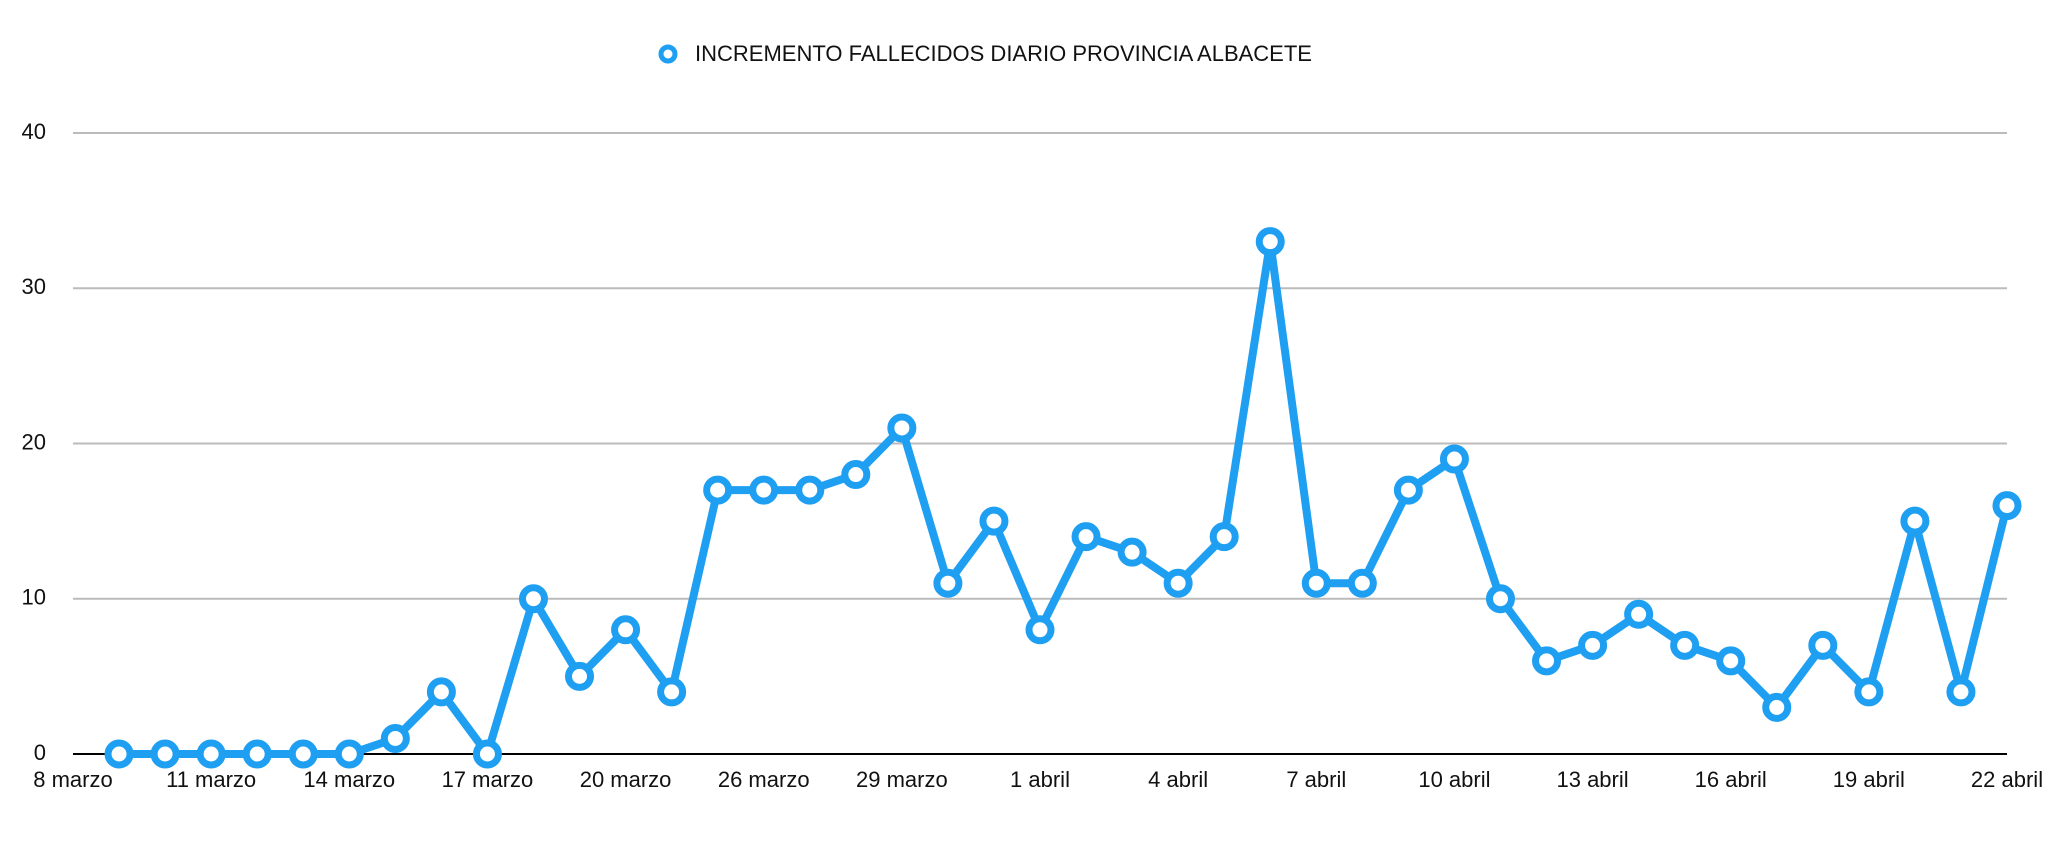 The height and width of the screenshot is (864, 2060). I want to click on x-tick-label: 4 abril, so click(1178, 779).